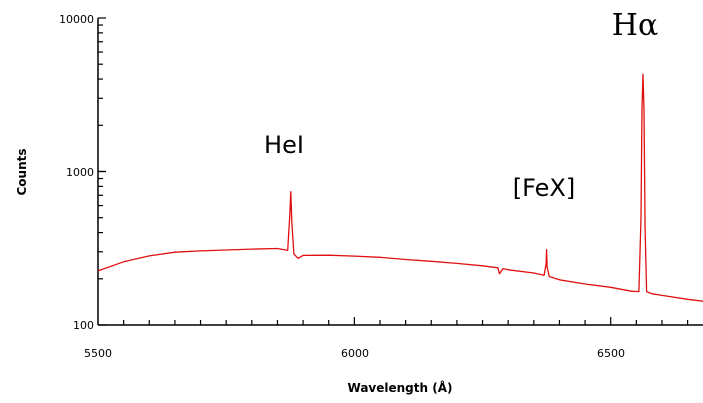 Image resolution: width=703 pixels, height=403 pixels. What do you see at coordinates (76, 19) in the screenshot?
I see `y-tick-label-10000: 10000` at bounding box center [76, 19].